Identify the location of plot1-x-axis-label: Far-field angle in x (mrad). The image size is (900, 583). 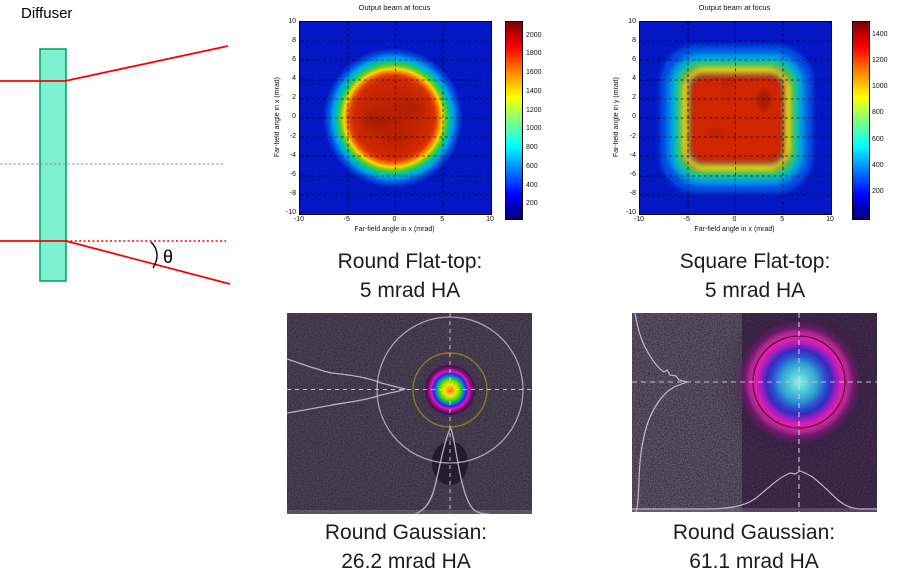
(394, 229).